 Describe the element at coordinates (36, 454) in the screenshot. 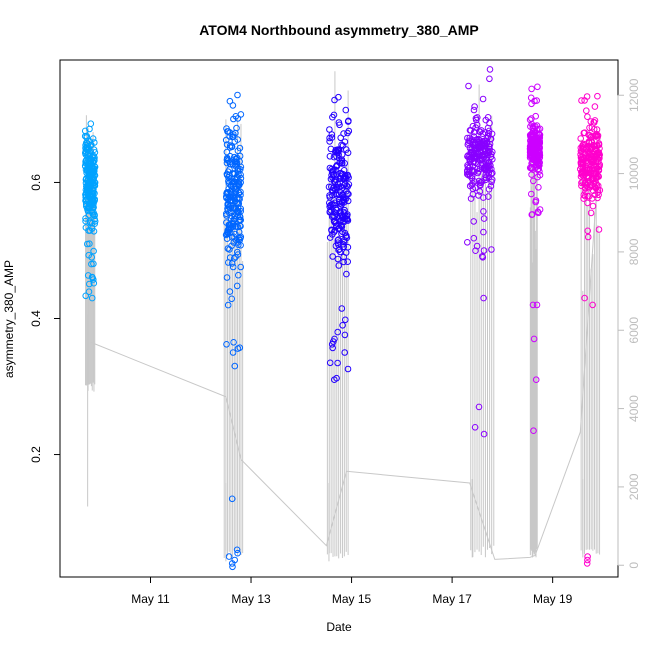

I see `y-tick-label: 0.2` at that location.